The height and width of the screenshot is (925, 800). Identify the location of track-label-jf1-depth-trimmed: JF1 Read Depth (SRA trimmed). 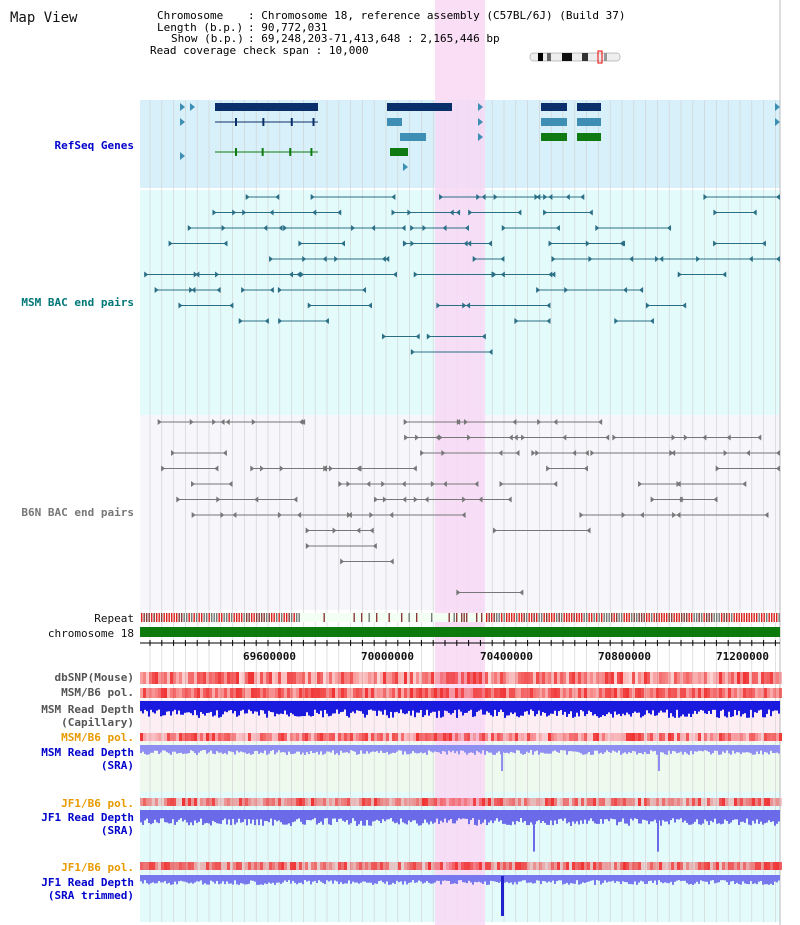
(87, 889).